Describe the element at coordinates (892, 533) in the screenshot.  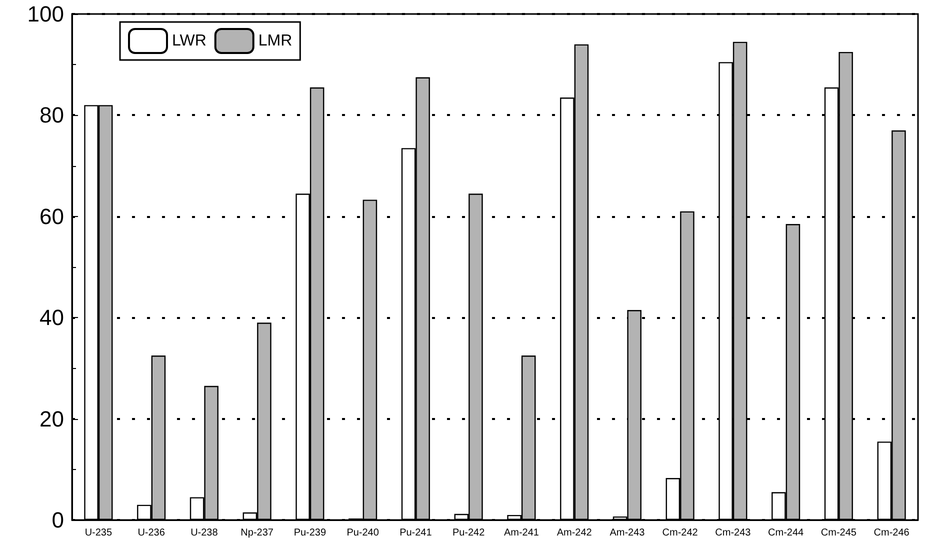
I see `x-tick-label: Cm-246` at that location.